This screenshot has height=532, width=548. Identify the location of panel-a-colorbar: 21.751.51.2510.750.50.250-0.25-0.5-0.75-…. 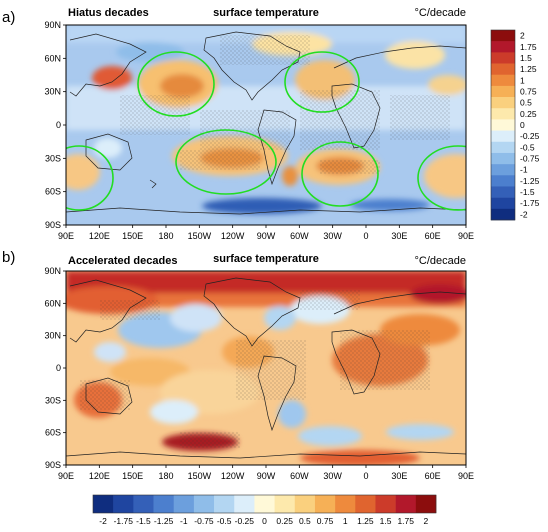
(515, 125).